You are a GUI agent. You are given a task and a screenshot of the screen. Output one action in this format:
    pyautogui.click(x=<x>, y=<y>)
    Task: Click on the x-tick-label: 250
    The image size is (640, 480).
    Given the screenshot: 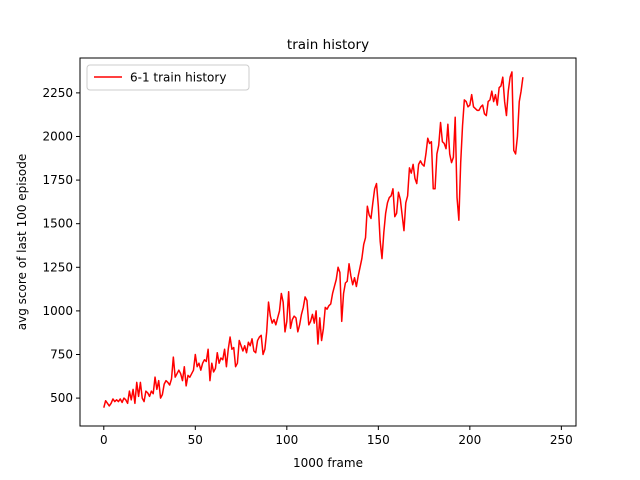 What is the action you would take?
    pyautogui.click(x=561, y=440)
    